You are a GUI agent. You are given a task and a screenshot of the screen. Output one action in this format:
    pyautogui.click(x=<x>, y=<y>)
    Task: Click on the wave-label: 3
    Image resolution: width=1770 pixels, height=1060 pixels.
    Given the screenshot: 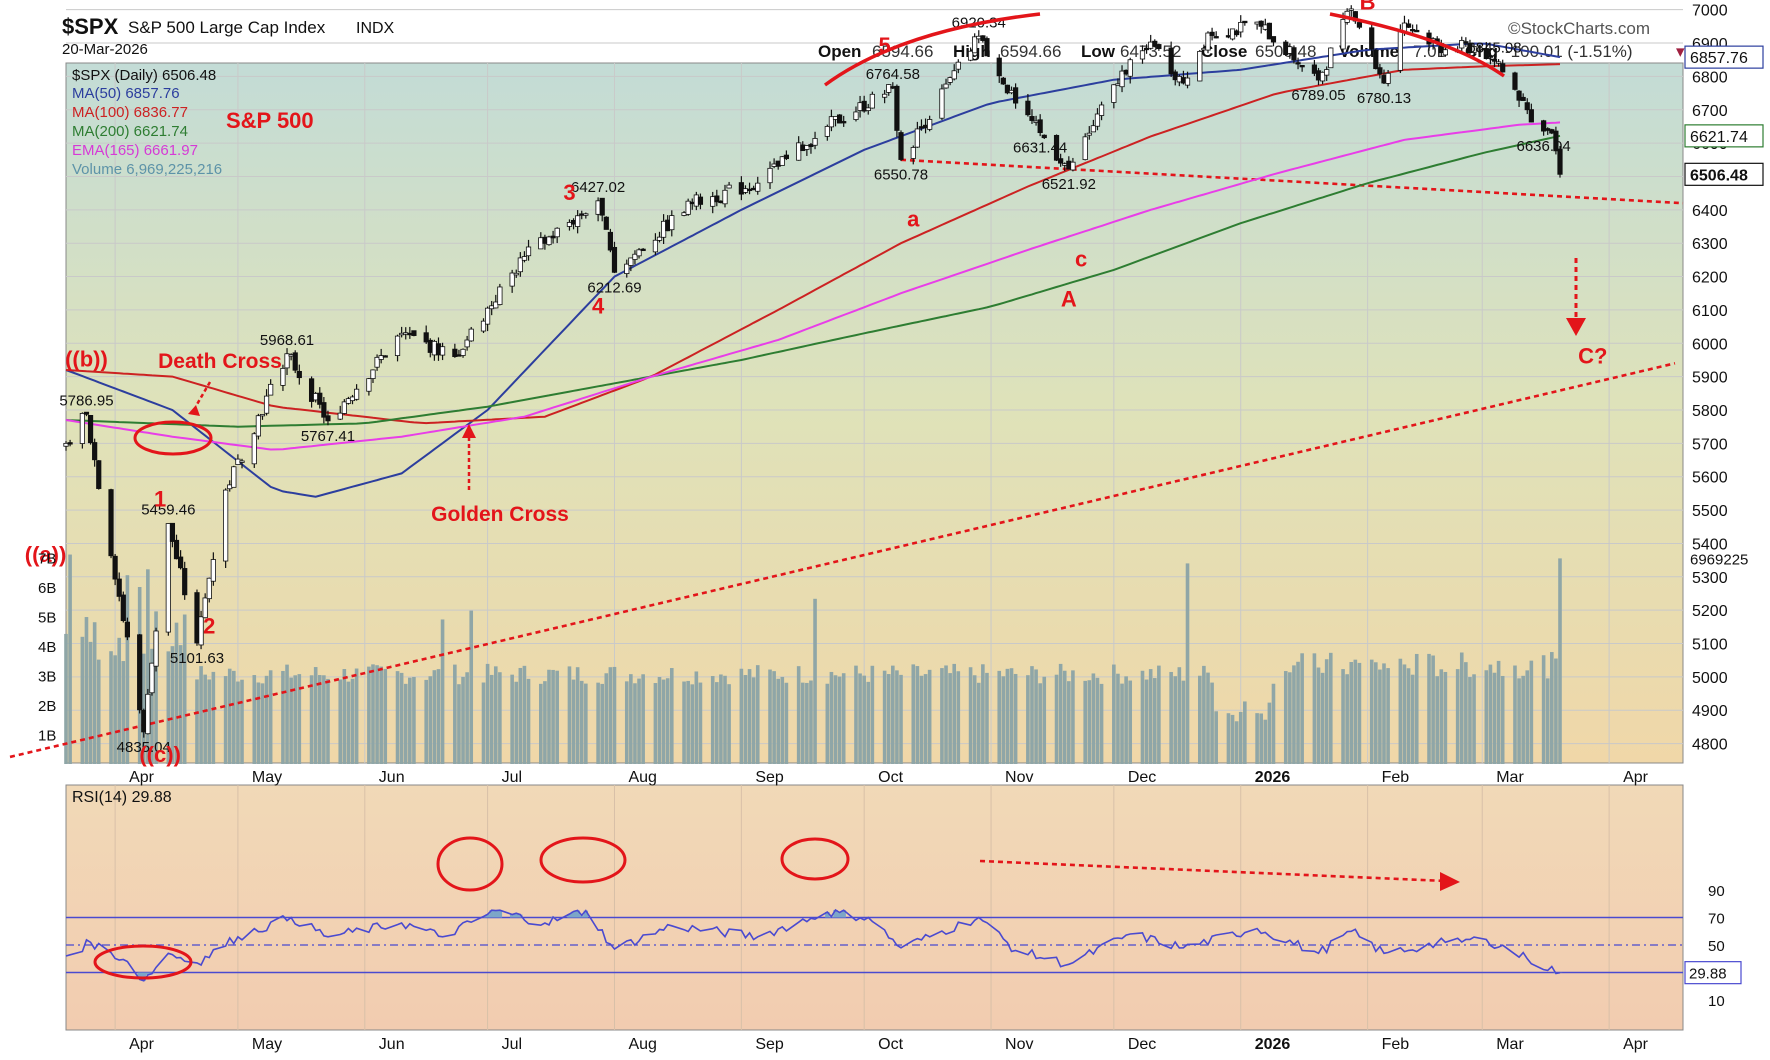 What is the action you would take?
    pyautogui.click(x=569, y=192)
    